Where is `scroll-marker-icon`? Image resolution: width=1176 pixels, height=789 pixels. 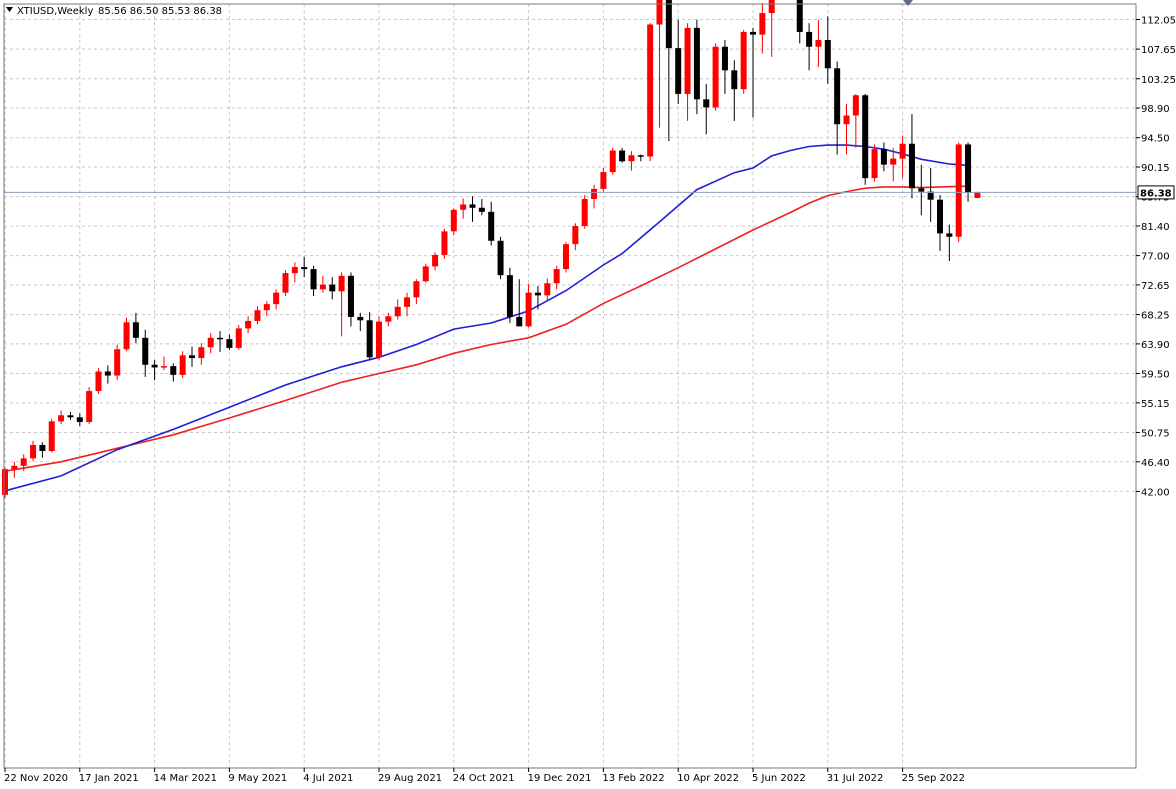
scroll-marker-icon is located at coordinates (908, 3).